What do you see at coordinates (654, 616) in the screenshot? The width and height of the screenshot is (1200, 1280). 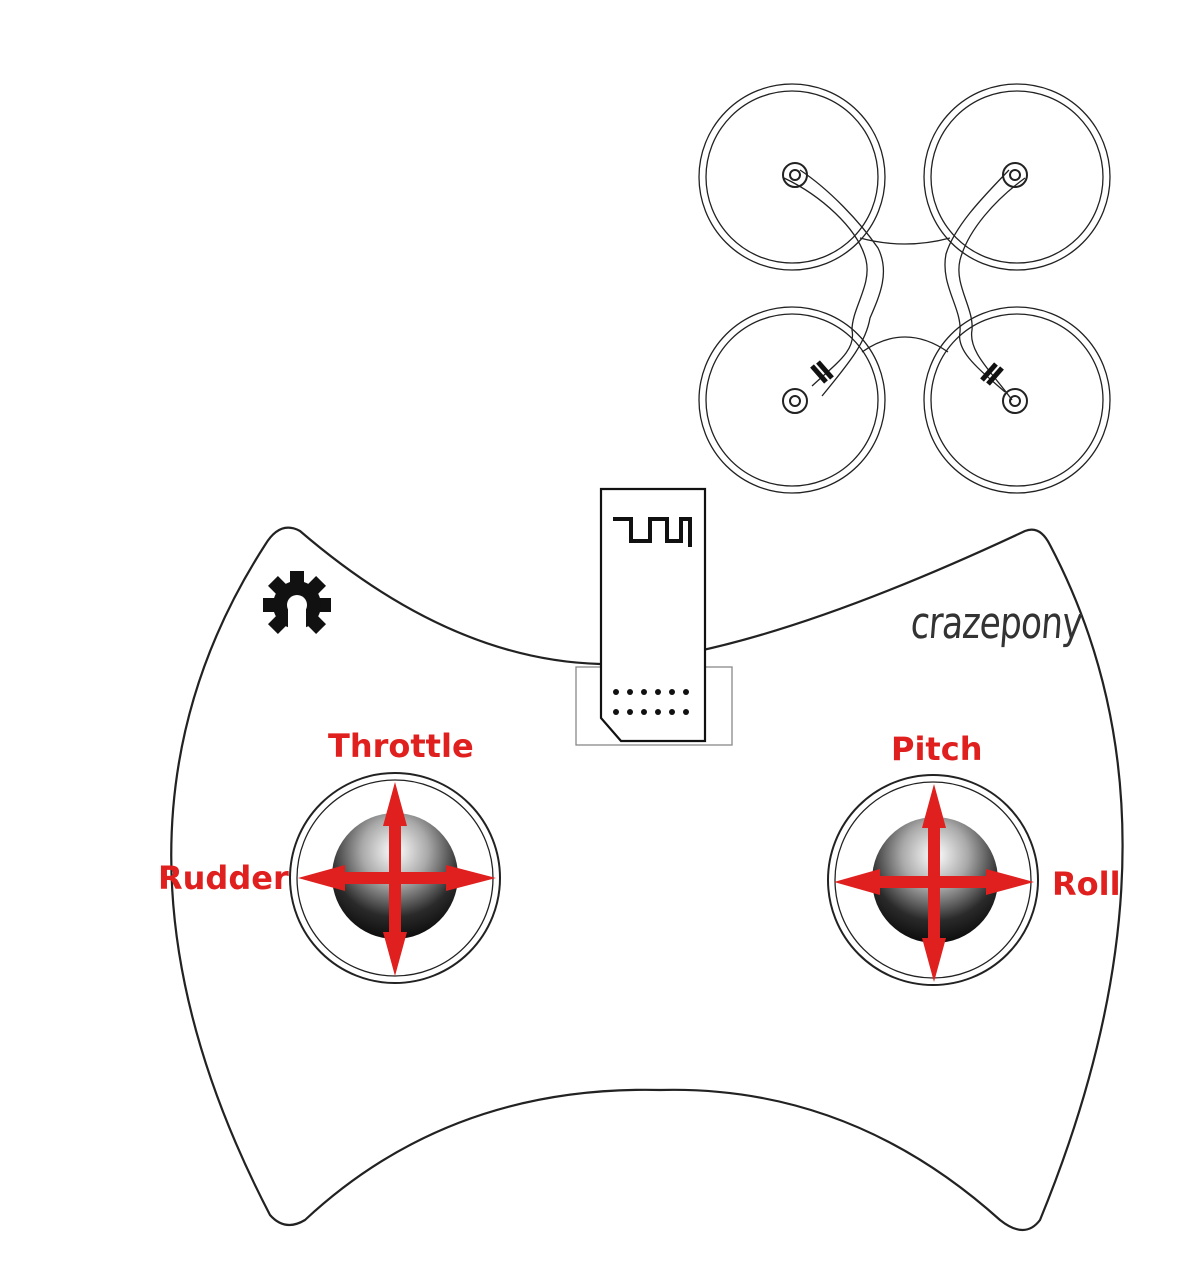 I see `radio-module-icon` at bounding box center [654, 616].